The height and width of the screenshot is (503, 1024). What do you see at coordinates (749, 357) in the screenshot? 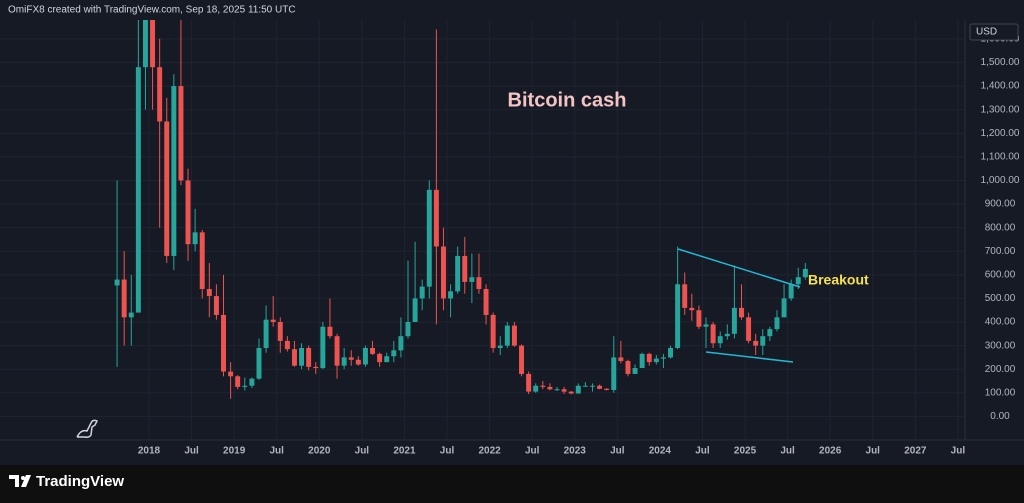
I see `trendline-lower` at bounding box center [749, 357].